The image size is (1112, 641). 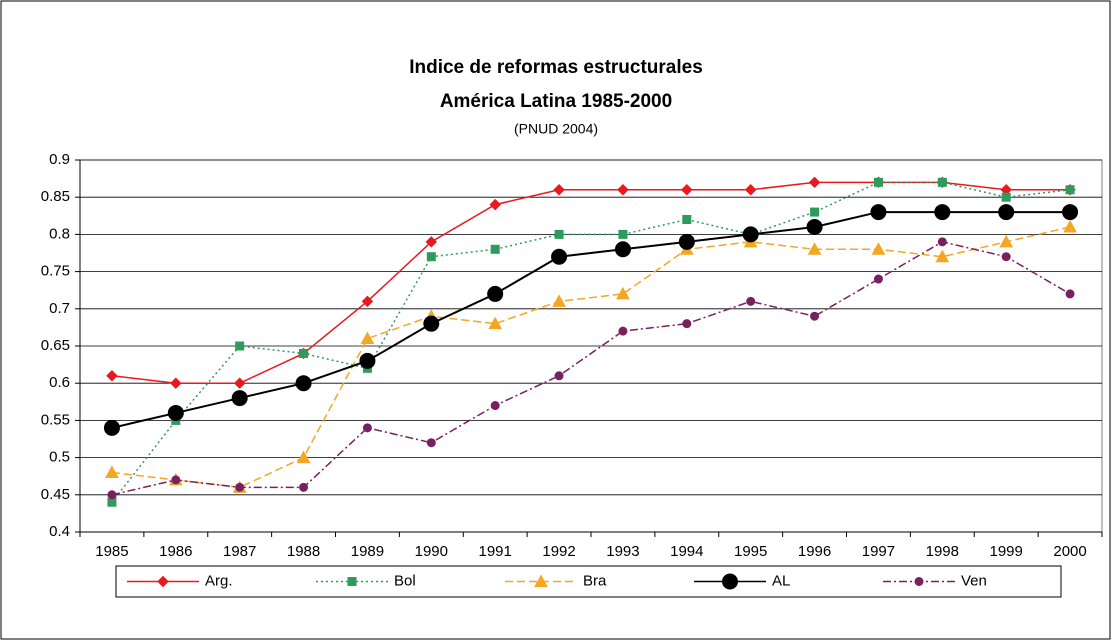 What do you see at coordinates (942, 551) in the screenshot?
I see `x-tick-label: 1998` at bounding box center [942, 551].